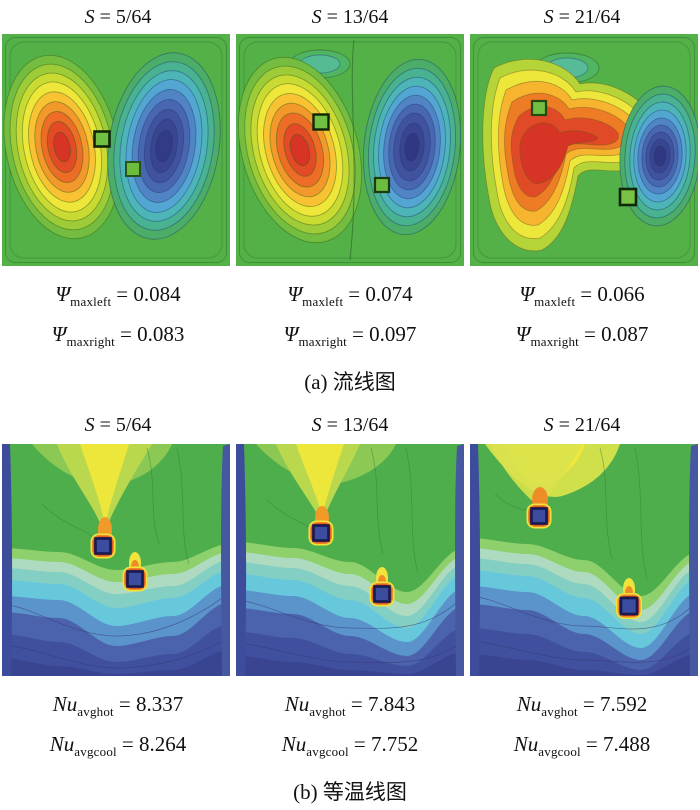 This screenshot has height=810, width=700. Describe the element at coordinates (618, 744) in the screenshot. I see `value: = 7.488` at that location.